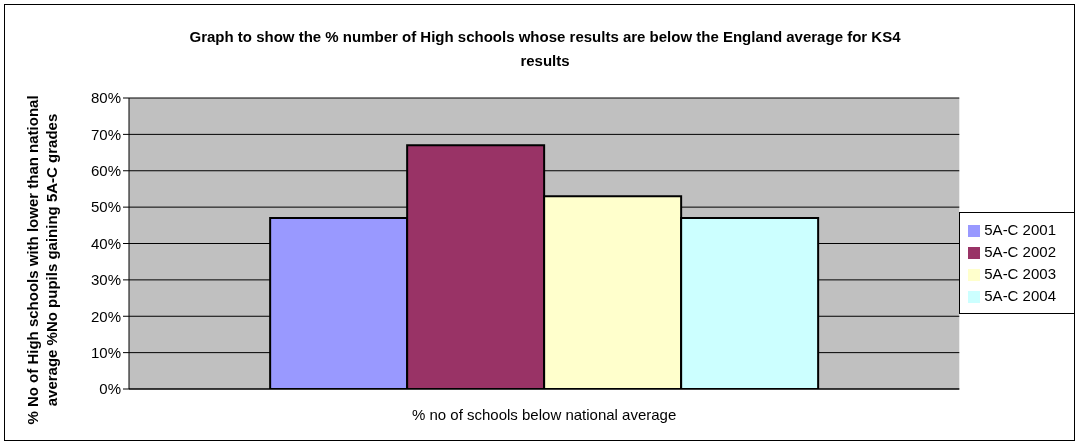 This screenshot has height=445, width=1079. What do you see at coordinates (545, 49) in the screenshot?
I see `chart-title: Graph to show the % number of High schools whose results are below the England average for KS4 results` at bounding box center [545, 49].